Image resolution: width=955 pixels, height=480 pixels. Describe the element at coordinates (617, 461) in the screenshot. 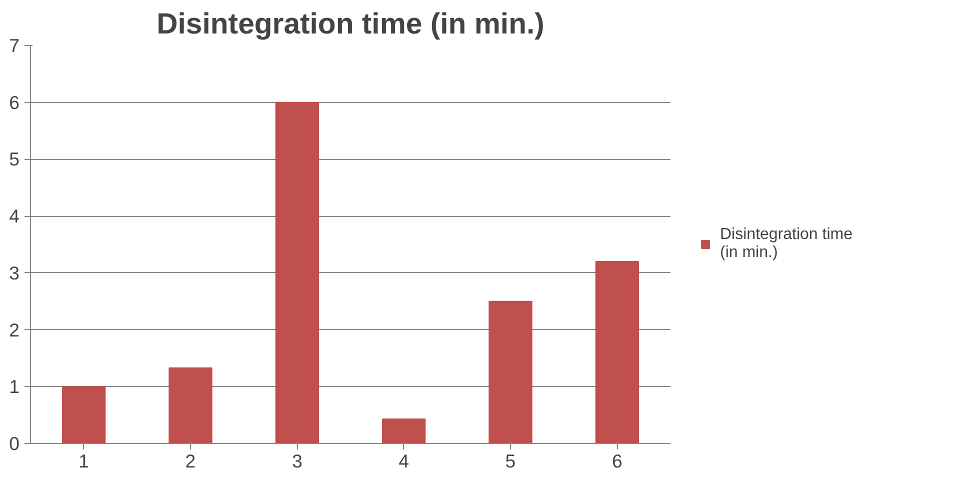

I see `x-tick-label: 6` at that location.